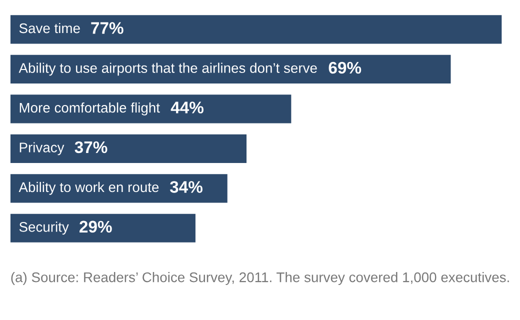 The height and width of the screenshot is (320, 520). I want to click on y-tick-label: More comfortable flight, so click(90, 109).